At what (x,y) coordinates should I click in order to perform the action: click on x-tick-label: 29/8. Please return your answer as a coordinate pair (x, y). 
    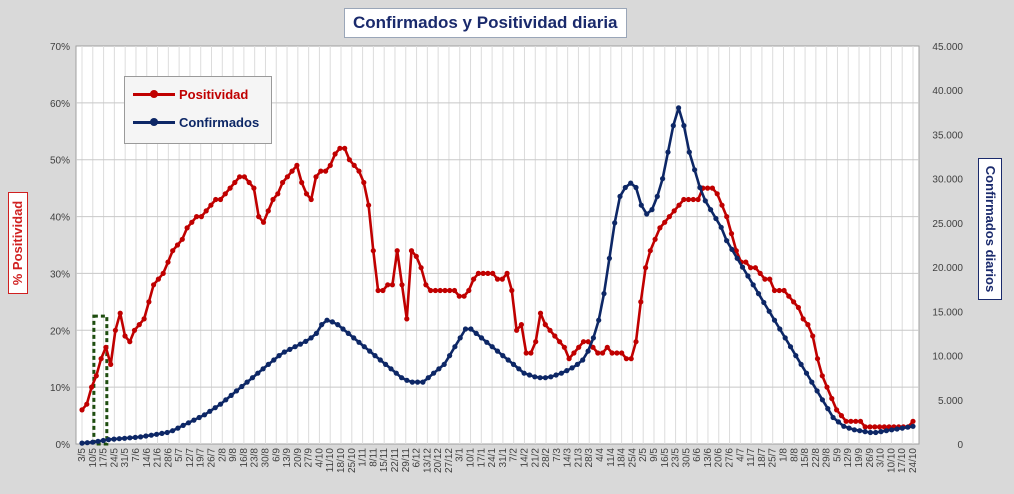
    Looking at the image, I should click on (827, 458).